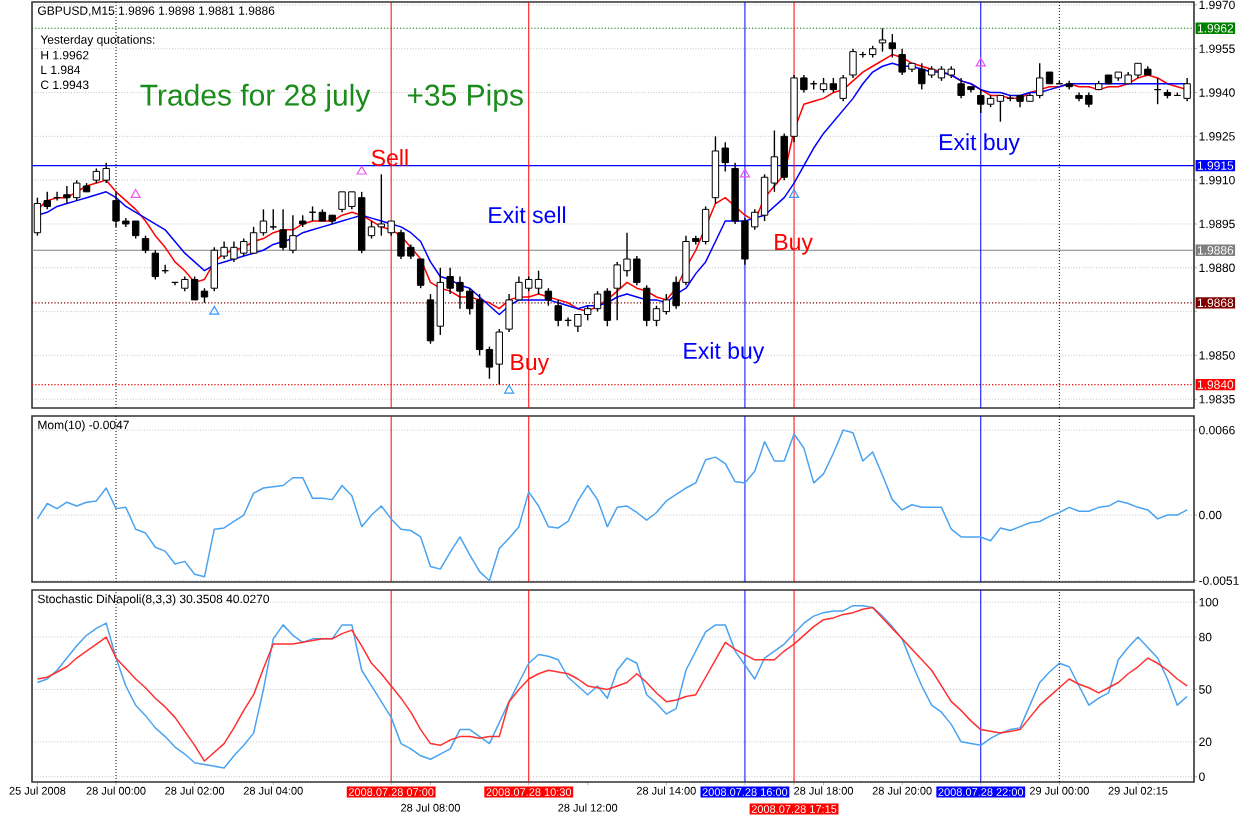  What do you see at coordinates (527, 215) in the screenshot?
I see `annotation: Exit sell` at bounding box center [527, 215].